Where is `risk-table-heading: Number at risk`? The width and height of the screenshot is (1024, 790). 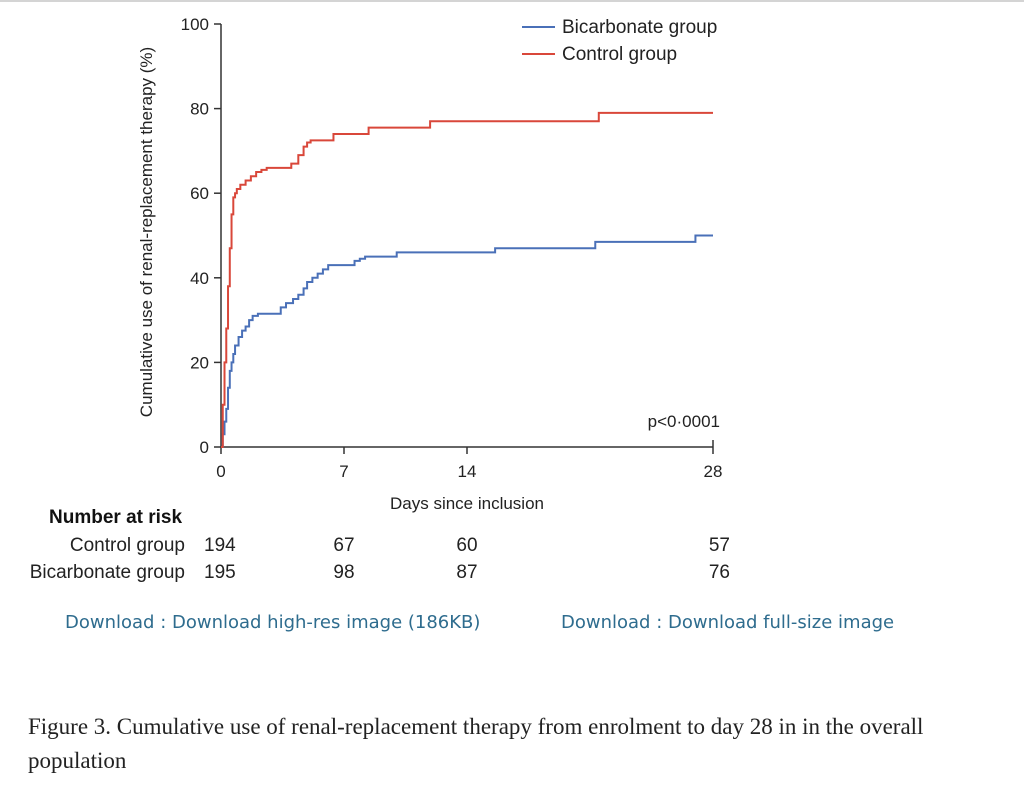 risk-table-heading: Number at risk is located at coordinates (115, 517).